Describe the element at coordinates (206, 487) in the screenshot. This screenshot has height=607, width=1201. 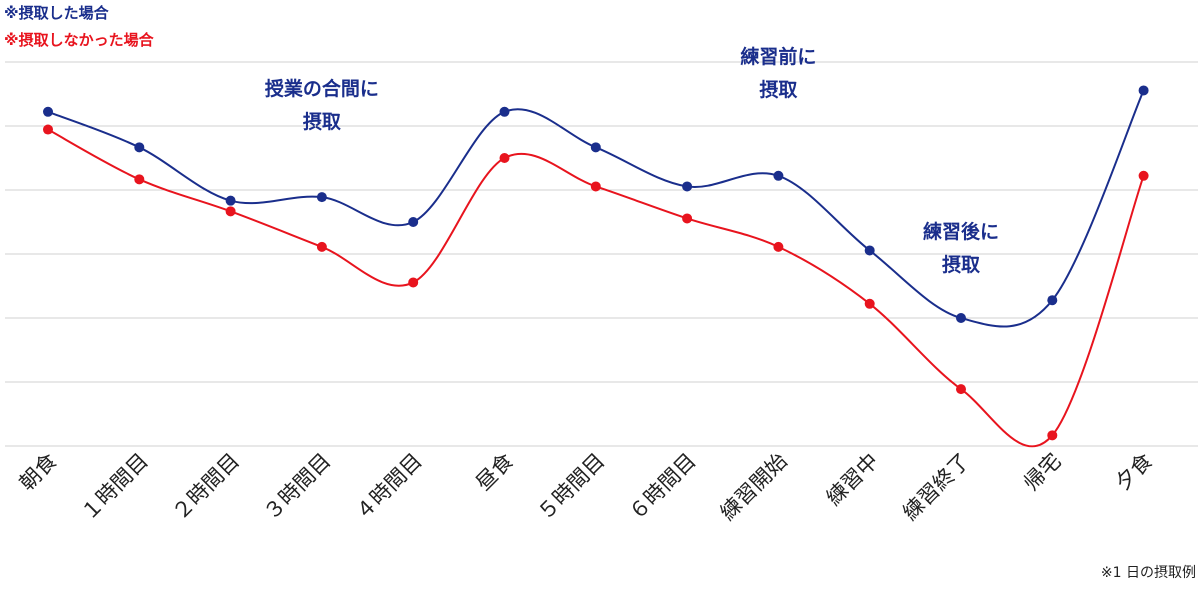
I see `x-tick-label: ２時間目` at that location.